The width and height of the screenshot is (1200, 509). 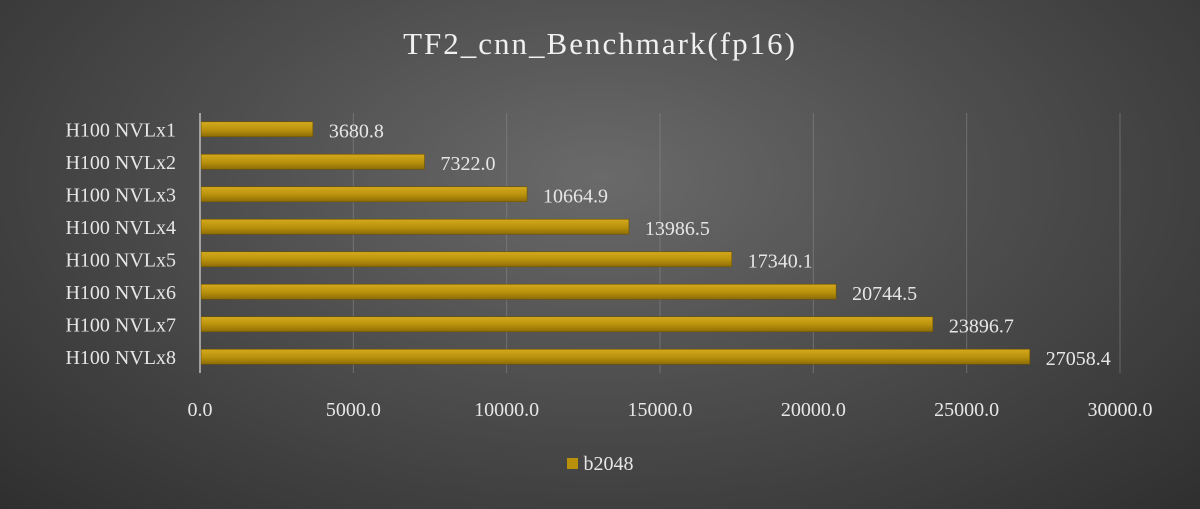 What do you see at coordinates (120, 195) in the screenshot?
I see `category-label: H100 NVLx3` at bounding box center [120, 195].